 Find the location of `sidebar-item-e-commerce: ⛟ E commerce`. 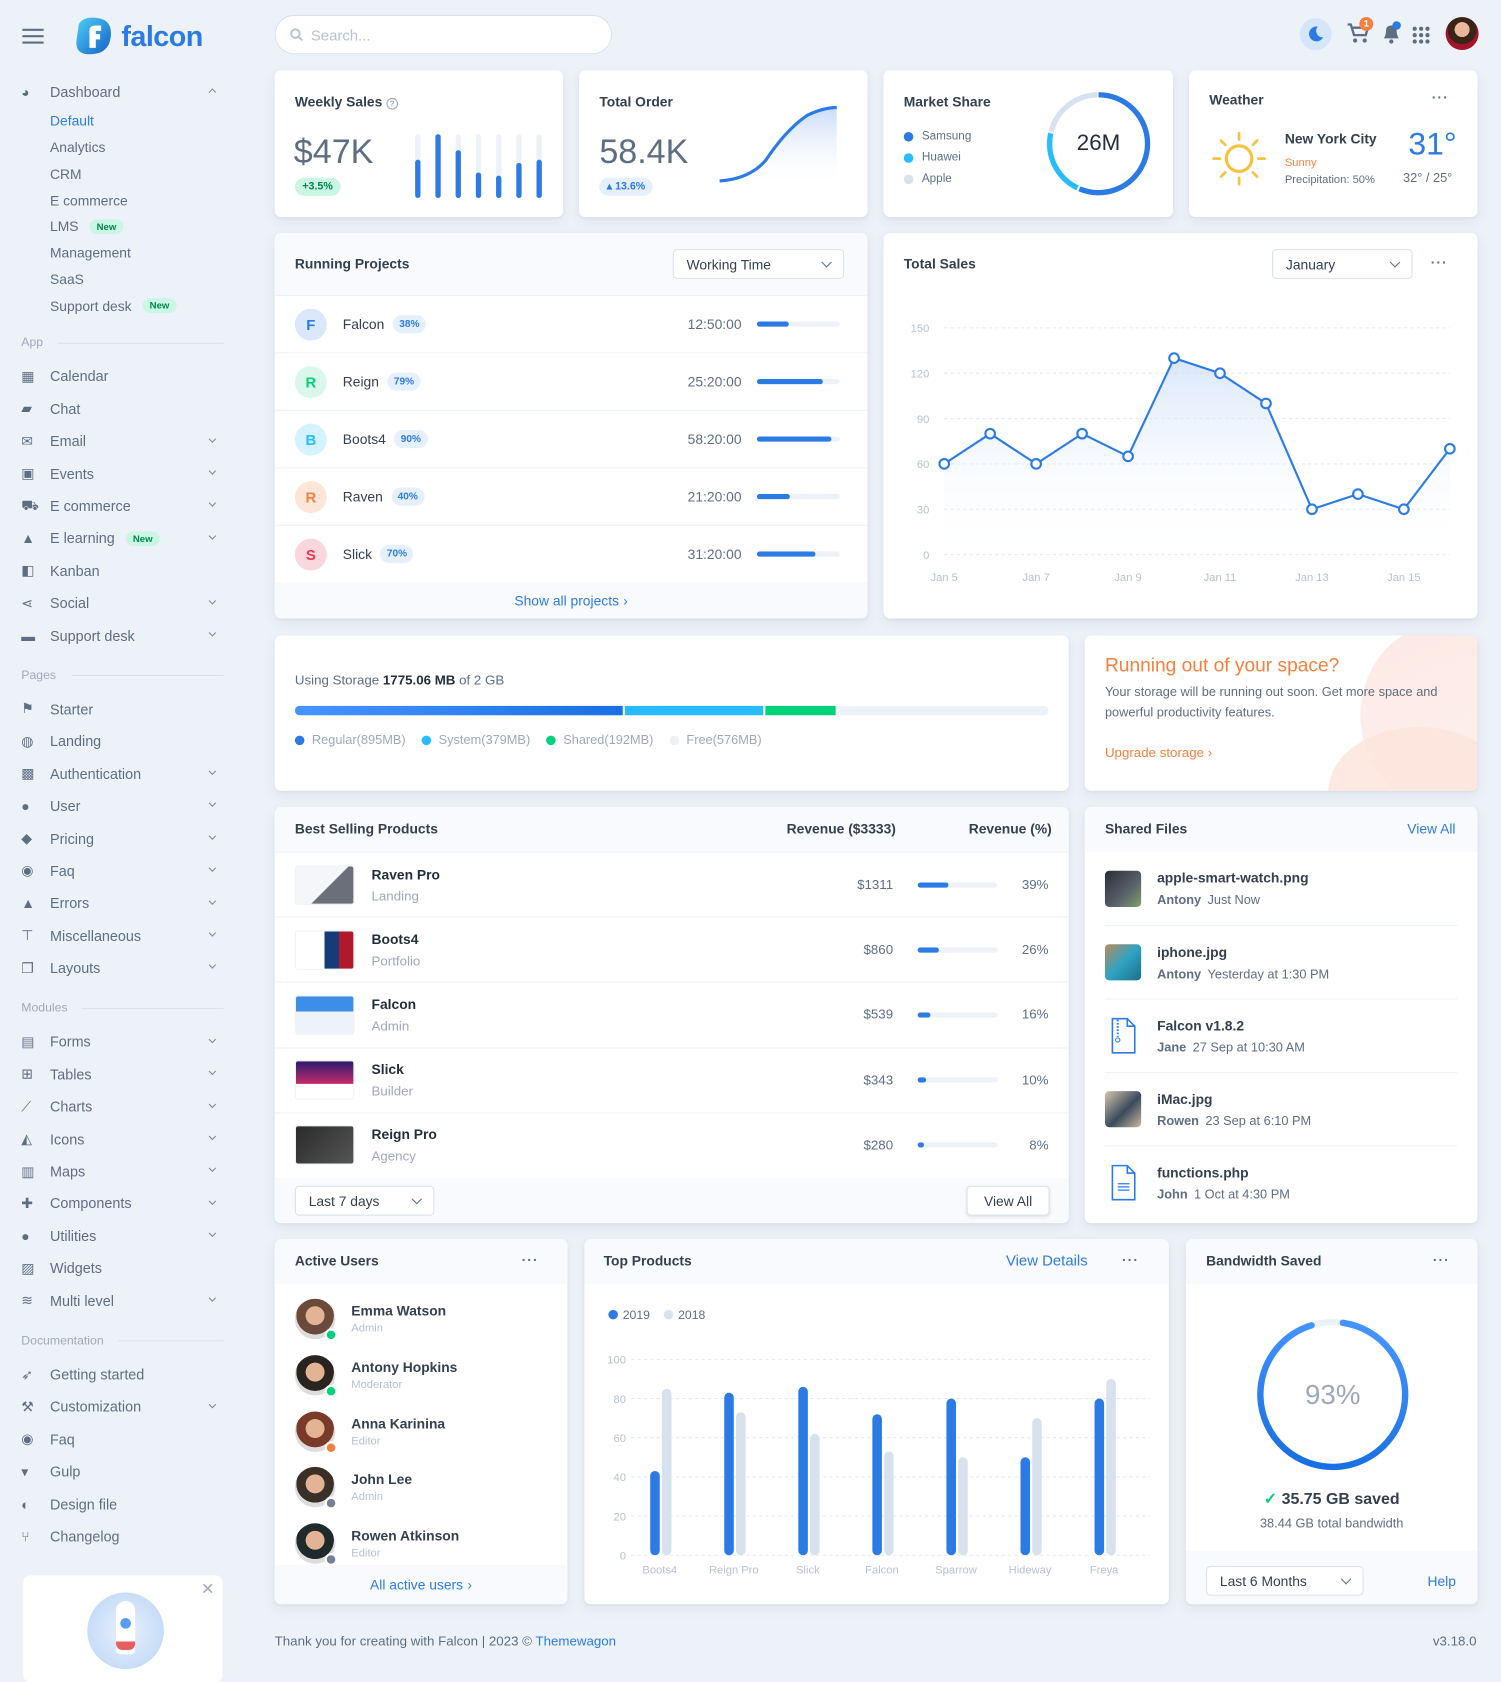

sidebar-item-e-commerce: ⛟ E commerce is located at coordinates (122, 506).